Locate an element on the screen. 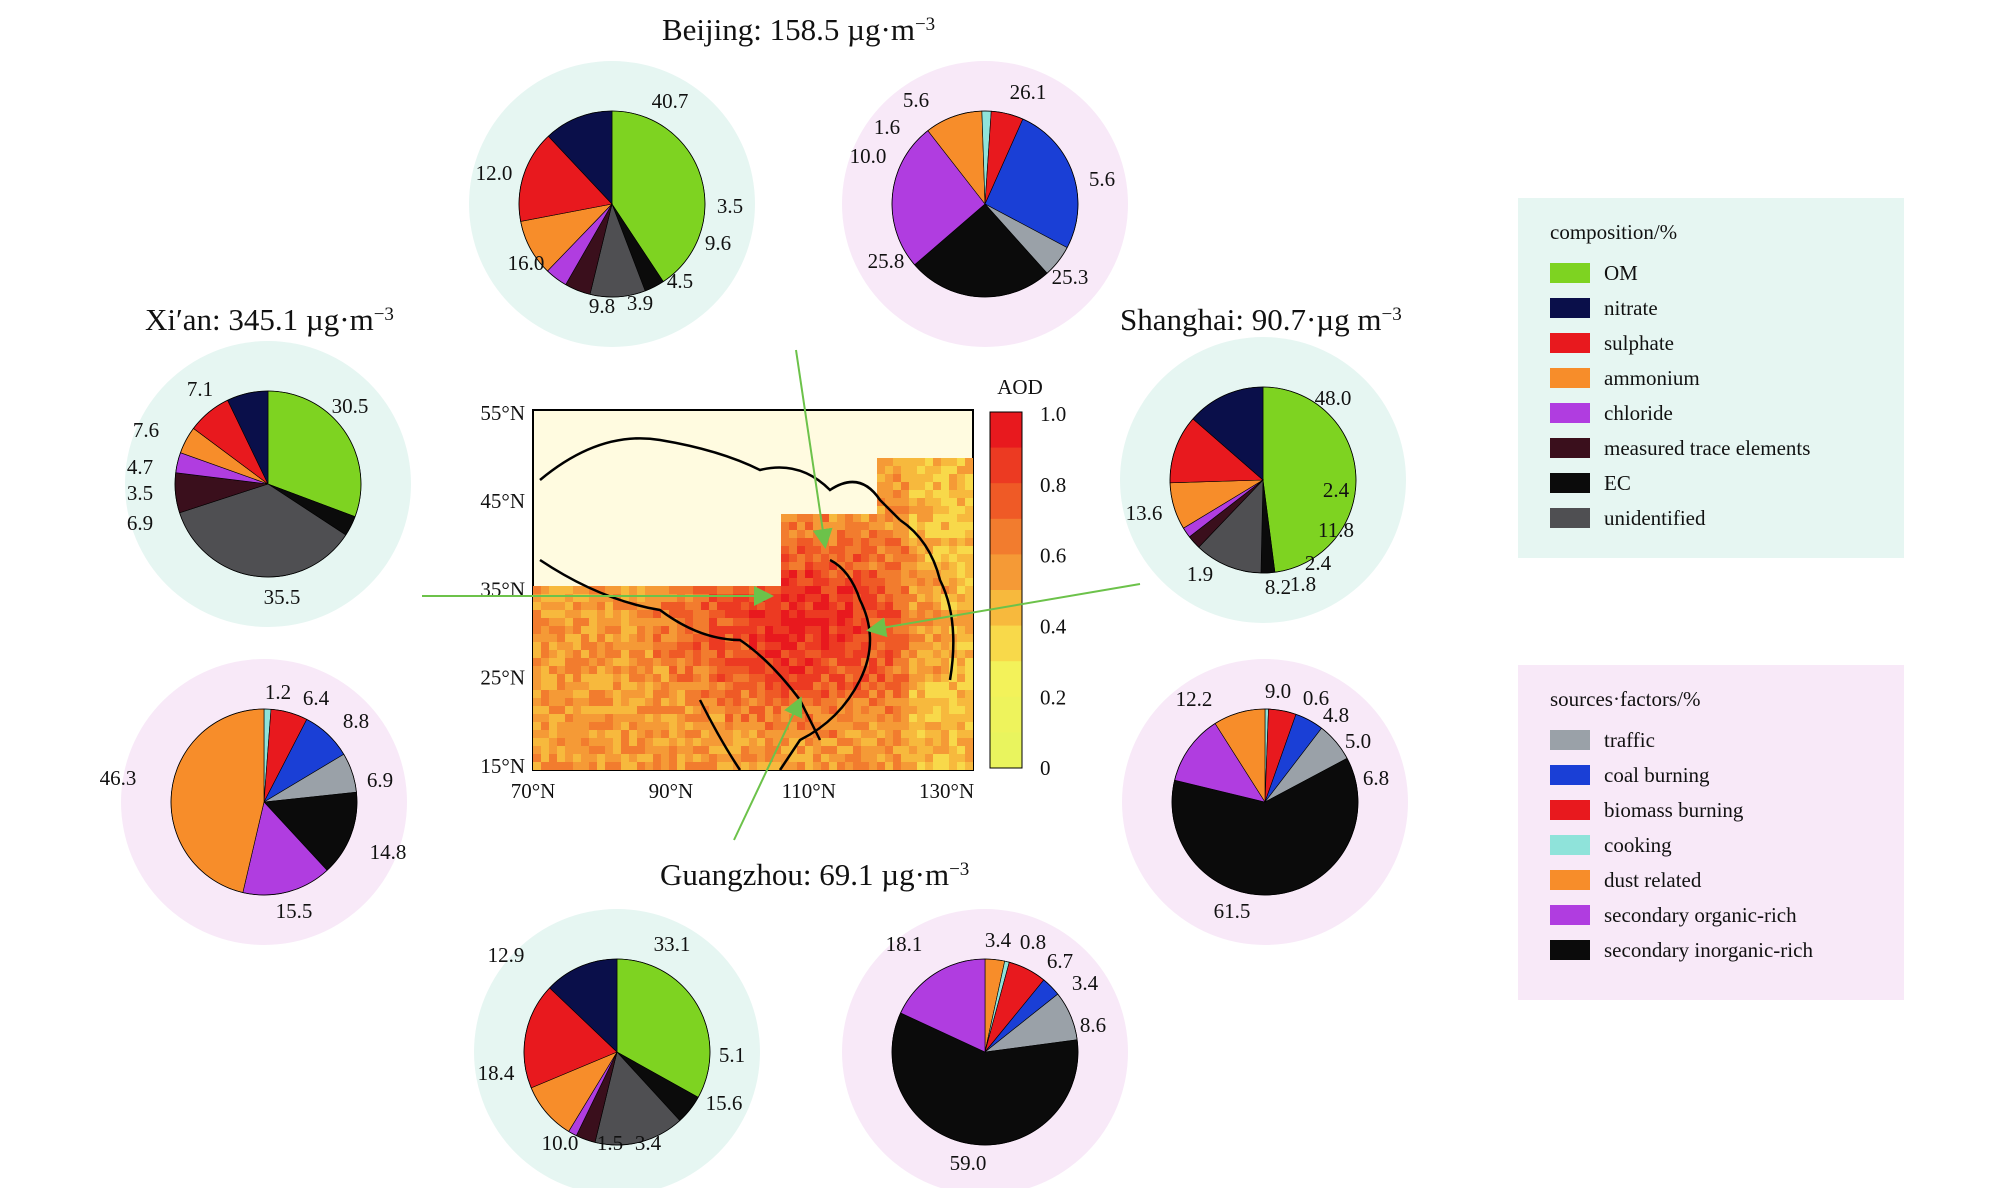  slice-value-label: 4.5 is located at coordinates (680, 281).